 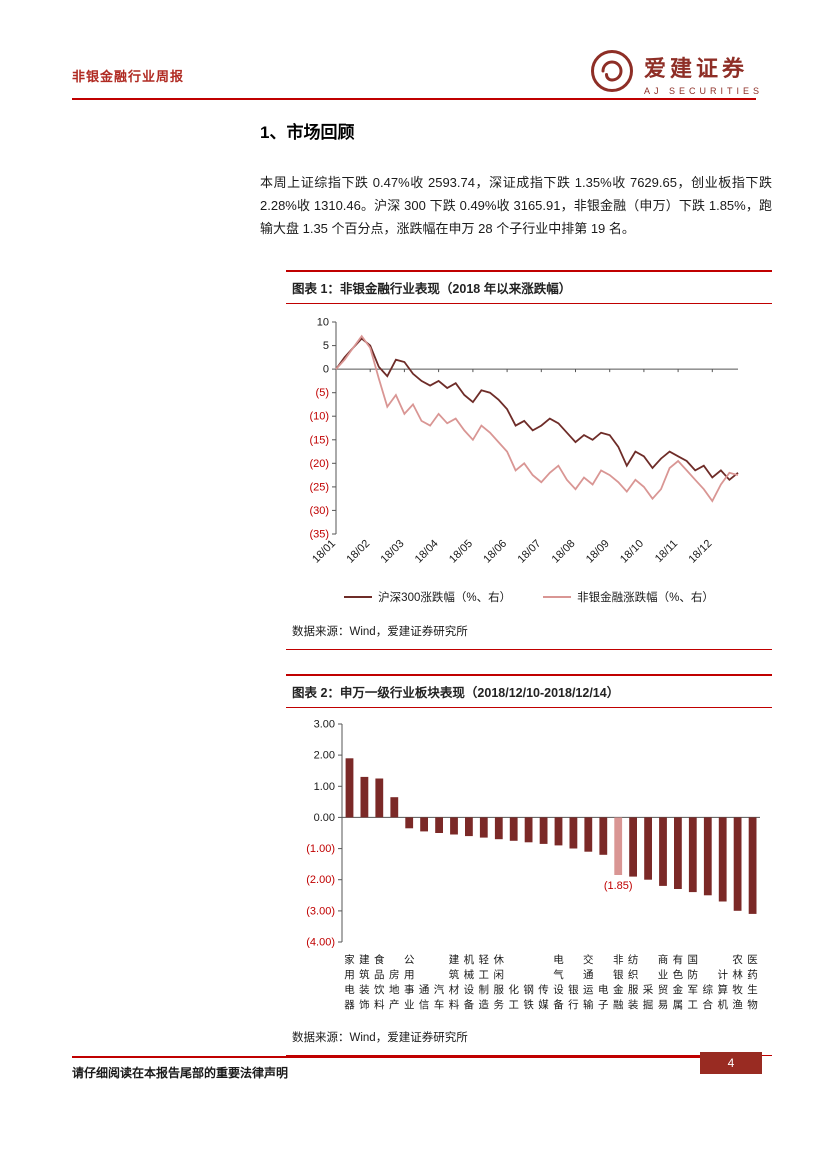 What do you see at coordinates (414, 99) in the screenshot?
I see `header-divider` at bounding box center [414, 99].